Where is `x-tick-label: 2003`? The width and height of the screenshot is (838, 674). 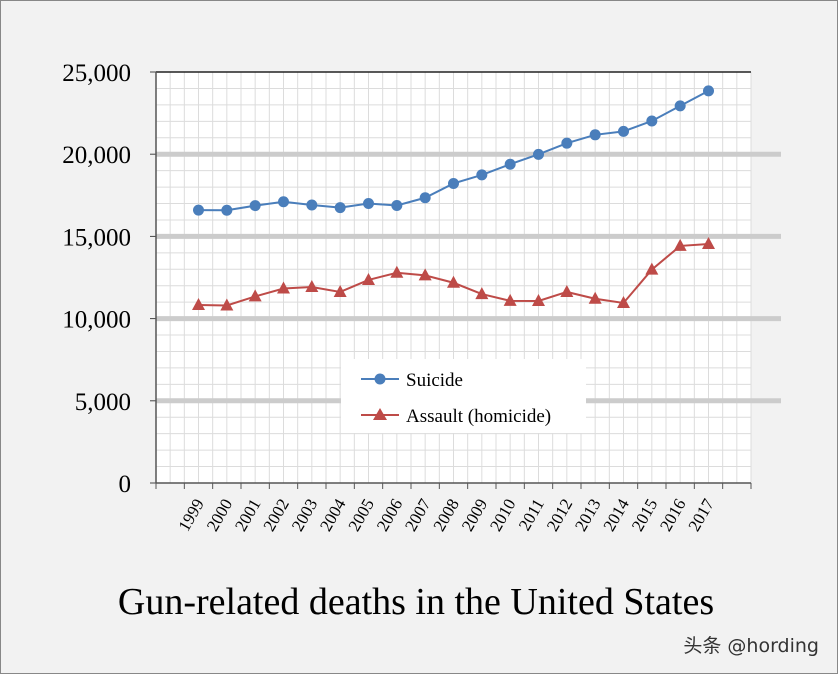
x-tick-label: 2003 is located at coordinates (304, 515).